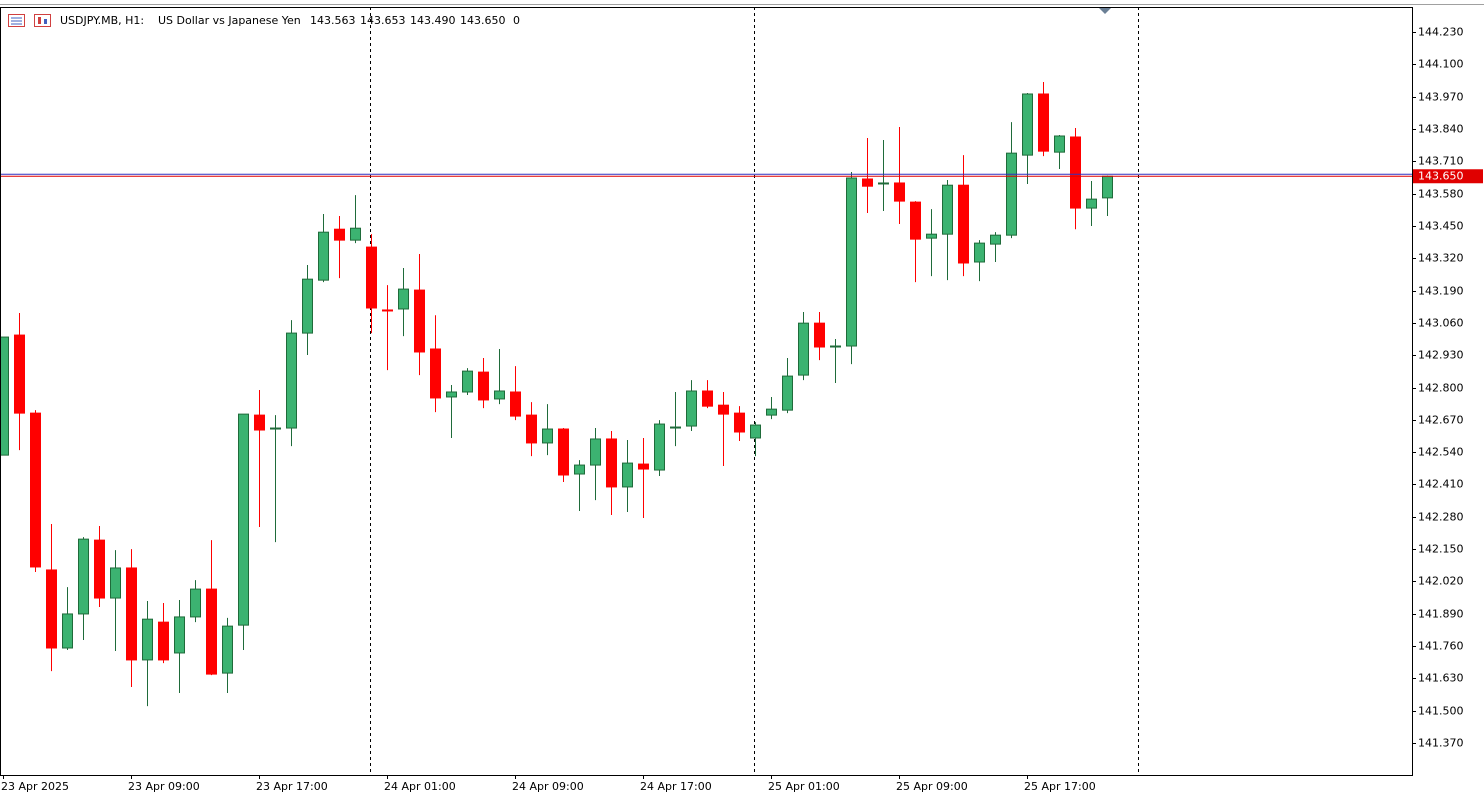 The width and height of the screenshot is (1484, 796). Describe the element at coordinates (1441, 517) in the screenshot. I see `y-tick-label: 142.280` at that location.